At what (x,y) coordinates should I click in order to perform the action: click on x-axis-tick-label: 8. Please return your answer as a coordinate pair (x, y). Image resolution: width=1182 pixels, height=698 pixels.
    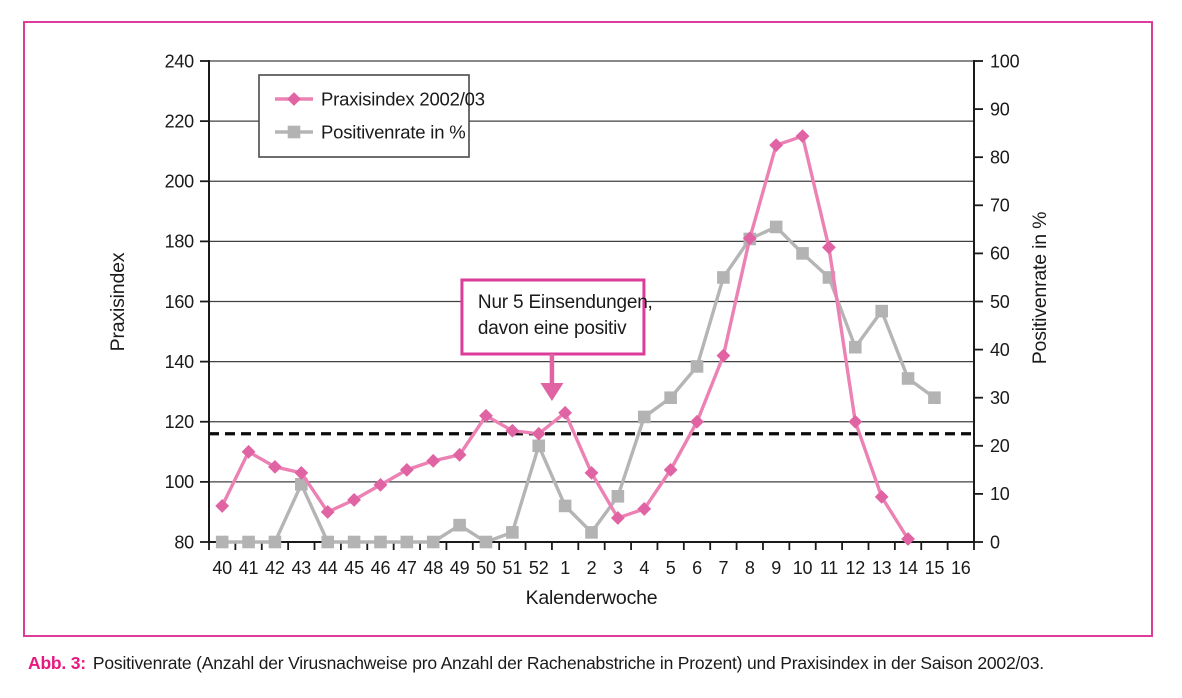
    Looking at the image, I should click on (750, 568).